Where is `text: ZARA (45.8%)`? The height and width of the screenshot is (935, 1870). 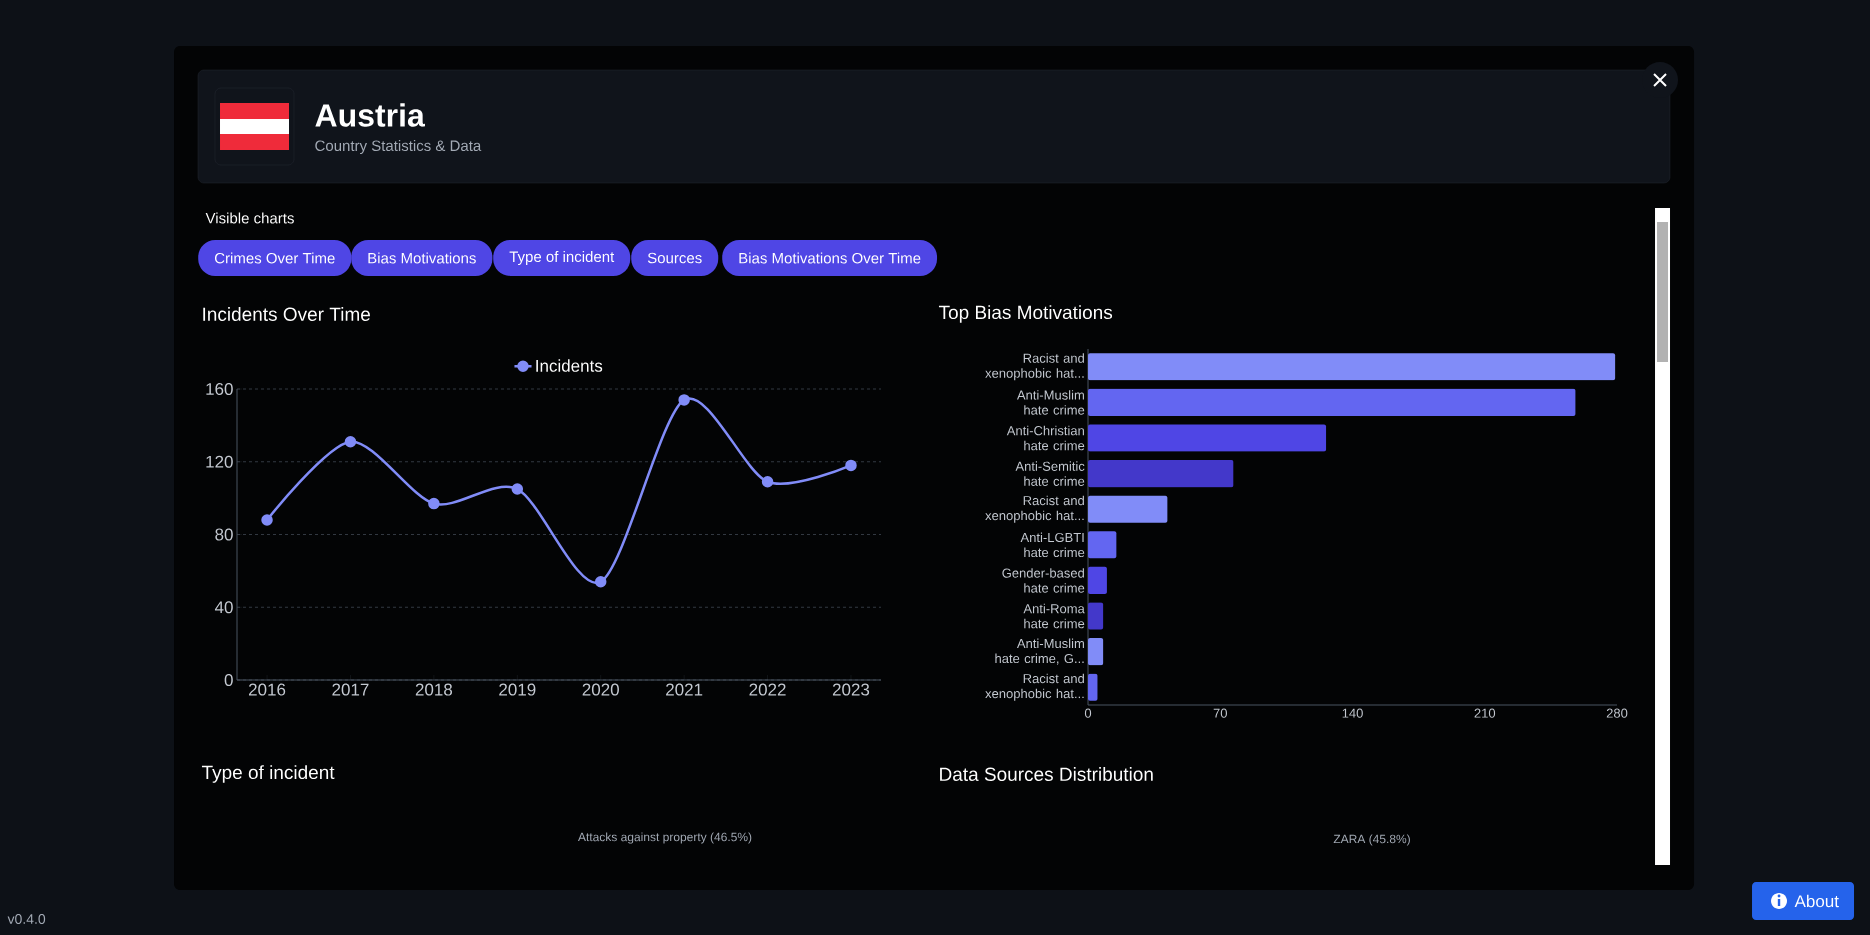
text: ZARA (45.8%) is located at coordinates (1371, 840).